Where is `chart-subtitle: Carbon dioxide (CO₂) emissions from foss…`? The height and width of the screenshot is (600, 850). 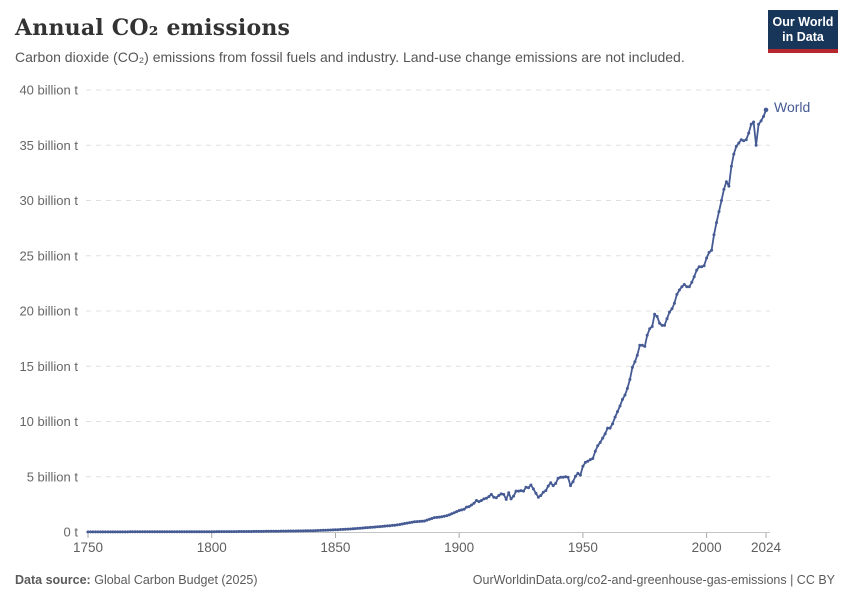
chart-subtitle: Carbon dioxide (CO₂) emissions from foss… is located at coordinates (350, 57).